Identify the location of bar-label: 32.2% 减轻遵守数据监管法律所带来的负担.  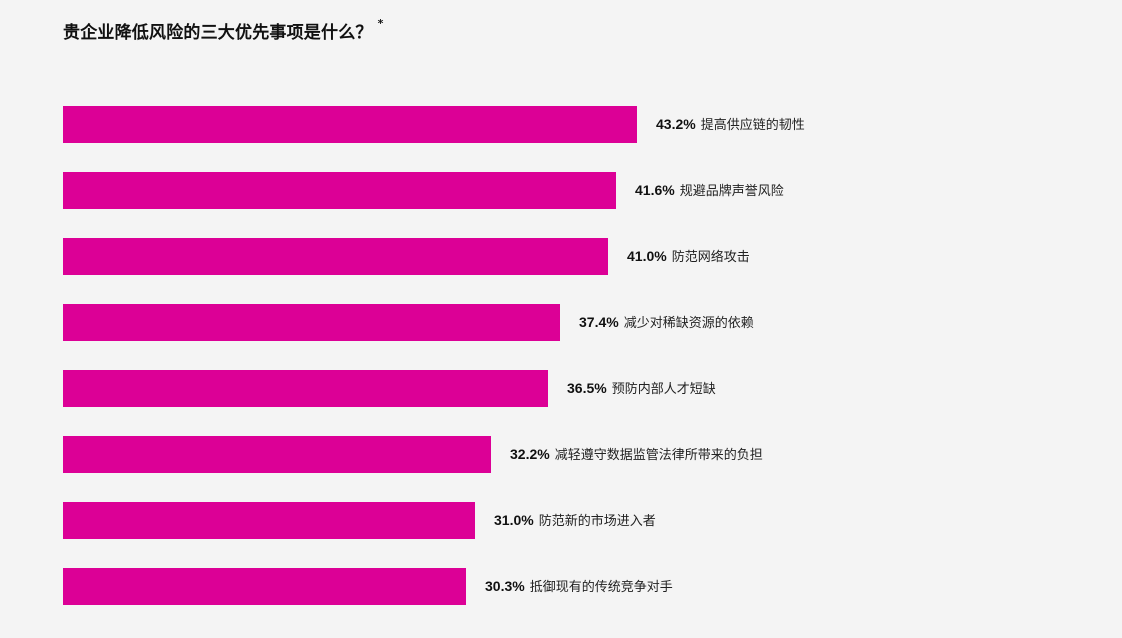
(636, 454).